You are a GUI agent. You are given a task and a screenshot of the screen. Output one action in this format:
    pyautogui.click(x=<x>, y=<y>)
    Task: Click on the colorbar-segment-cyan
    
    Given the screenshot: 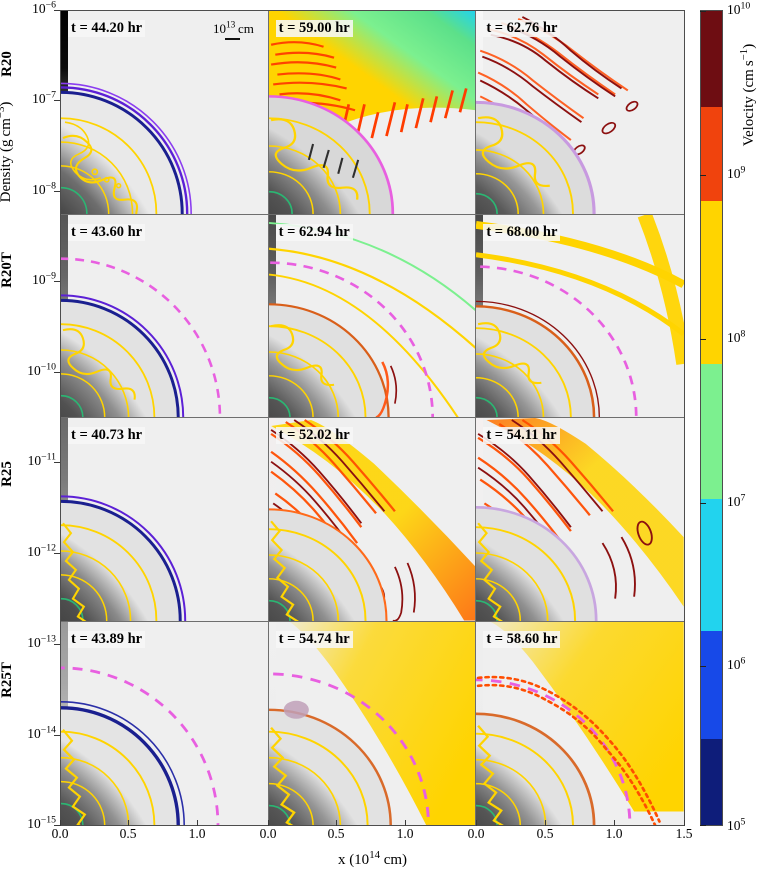 What is the action you would take?
    pyautogui.click(x=711, y=565)
    